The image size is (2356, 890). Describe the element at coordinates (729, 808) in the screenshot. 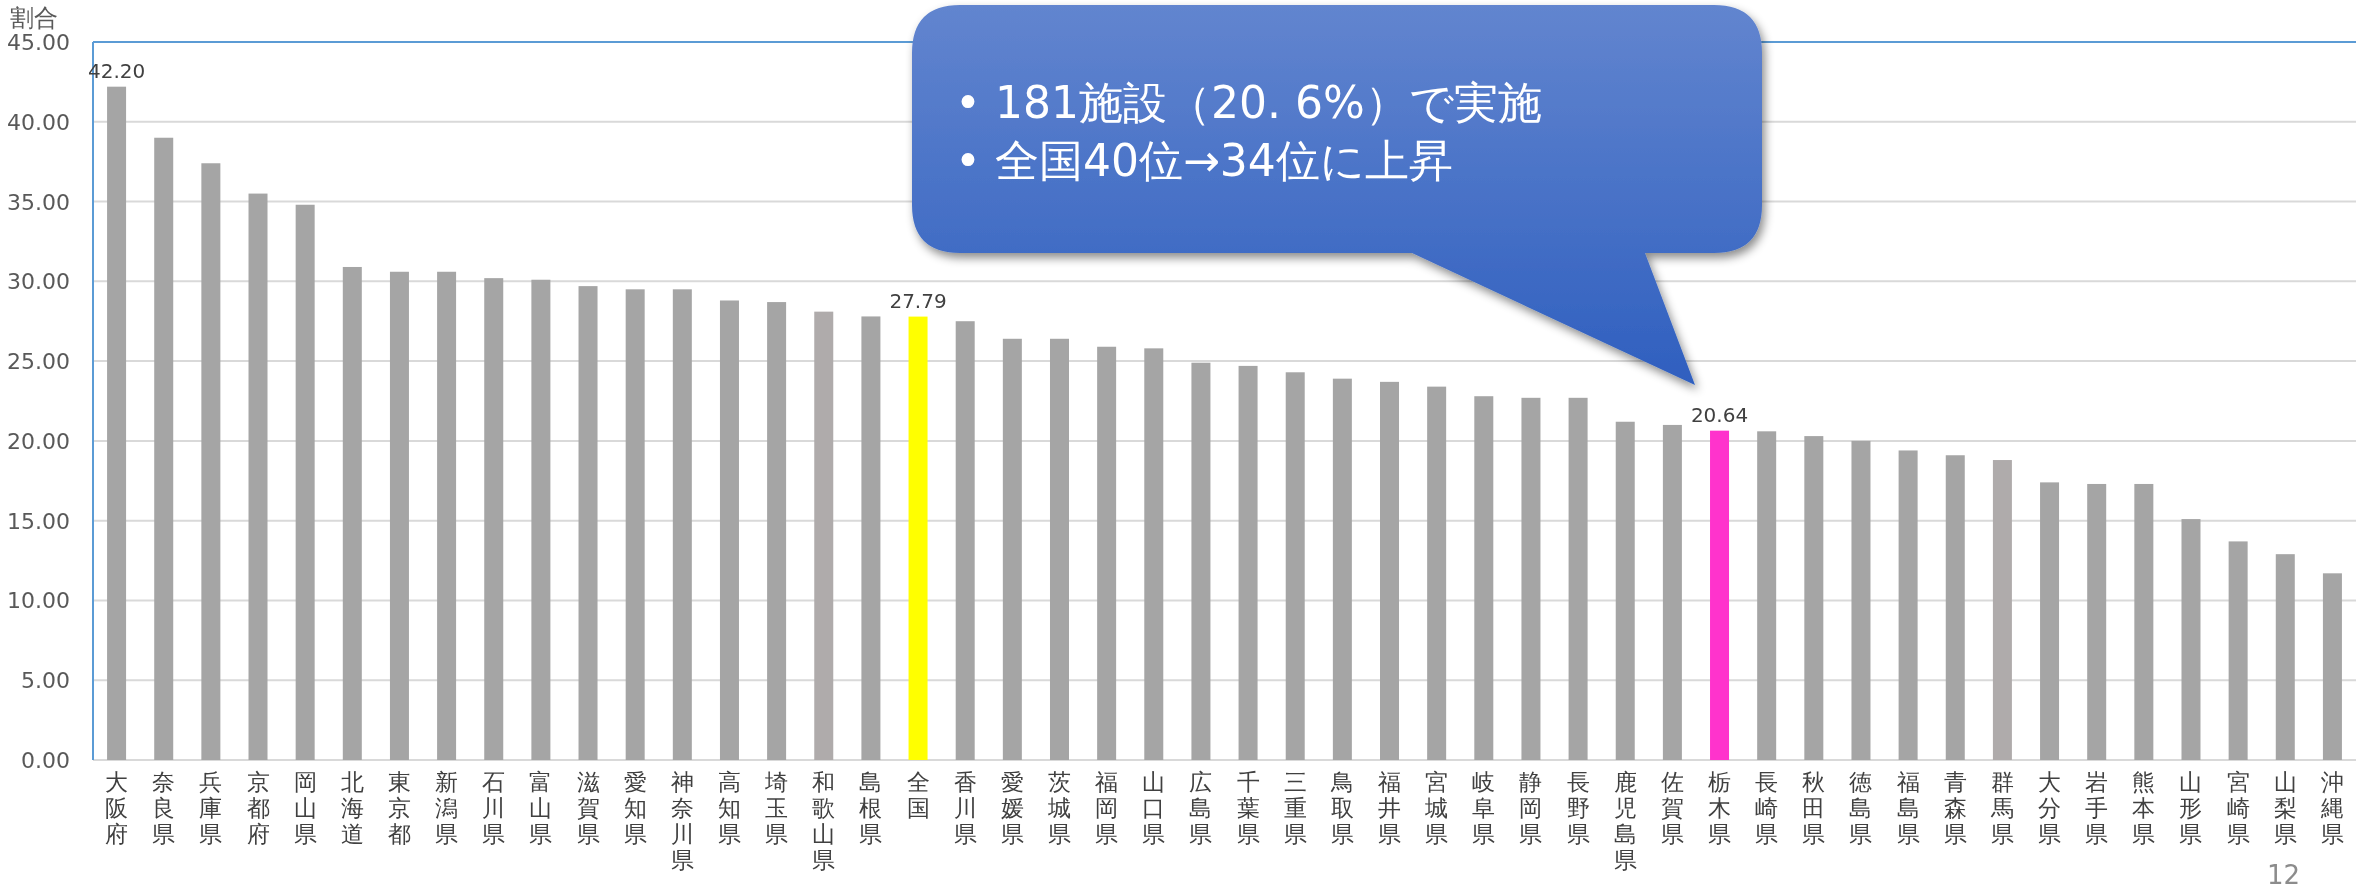

I see `x-tick-label: 高知県` at that location.